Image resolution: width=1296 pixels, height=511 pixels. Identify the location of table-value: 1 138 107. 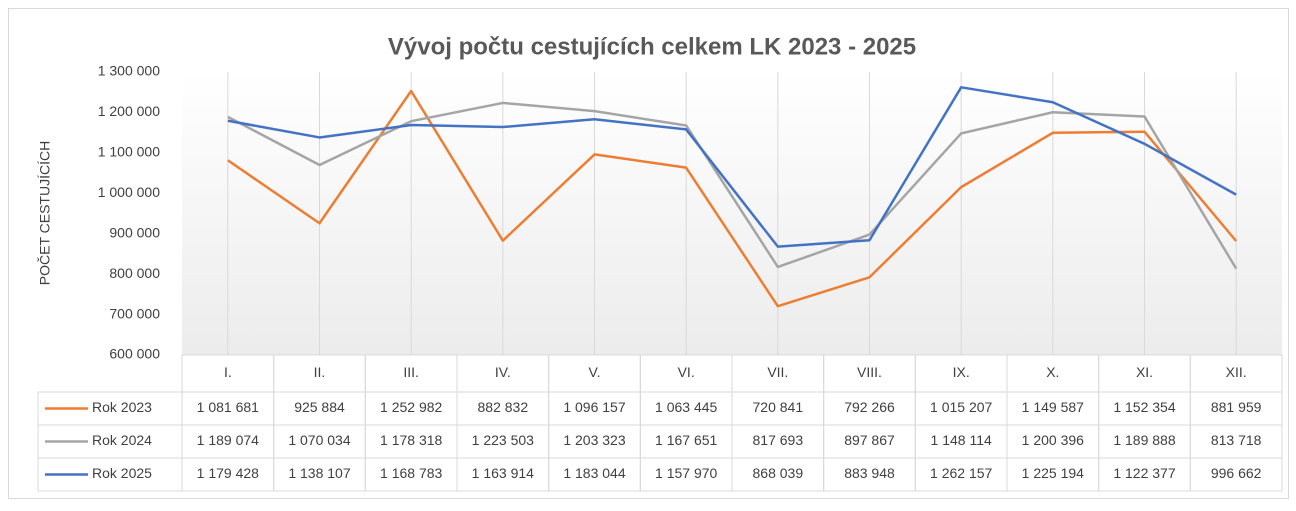
(319, 473).